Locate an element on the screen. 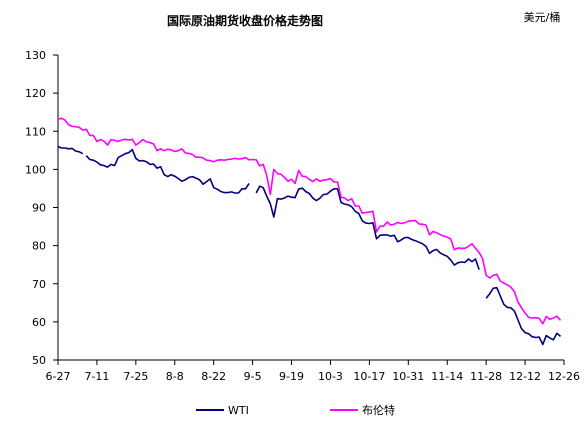 The width and height of the screenshot is (587, 437). y-tick-label: 80 is located at coordinates (39, 246).